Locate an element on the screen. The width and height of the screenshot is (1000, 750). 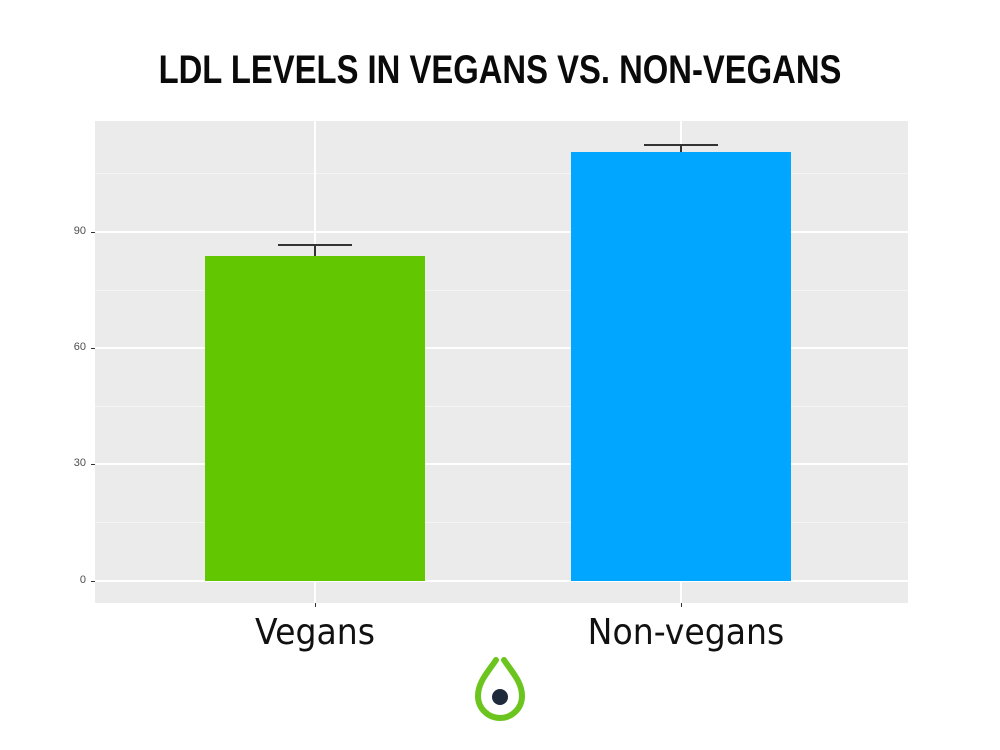
bar-vegans is located at coordinates (315, 418).